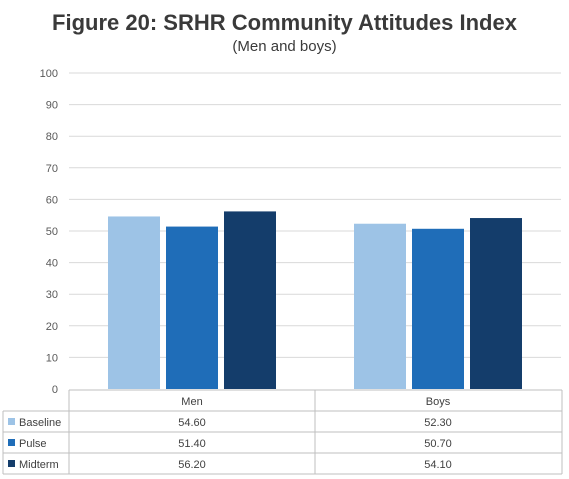 This screenshot has height=479, width=569. What do you see at coordinates (49, 74) in the screenshot?
I see `y-tick-label: 100` at bounding box center [49, 74].